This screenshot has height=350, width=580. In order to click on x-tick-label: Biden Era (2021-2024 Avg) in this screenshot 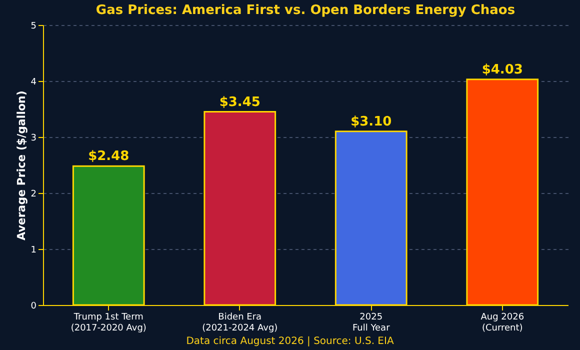, I will do `click(240, 323)`.